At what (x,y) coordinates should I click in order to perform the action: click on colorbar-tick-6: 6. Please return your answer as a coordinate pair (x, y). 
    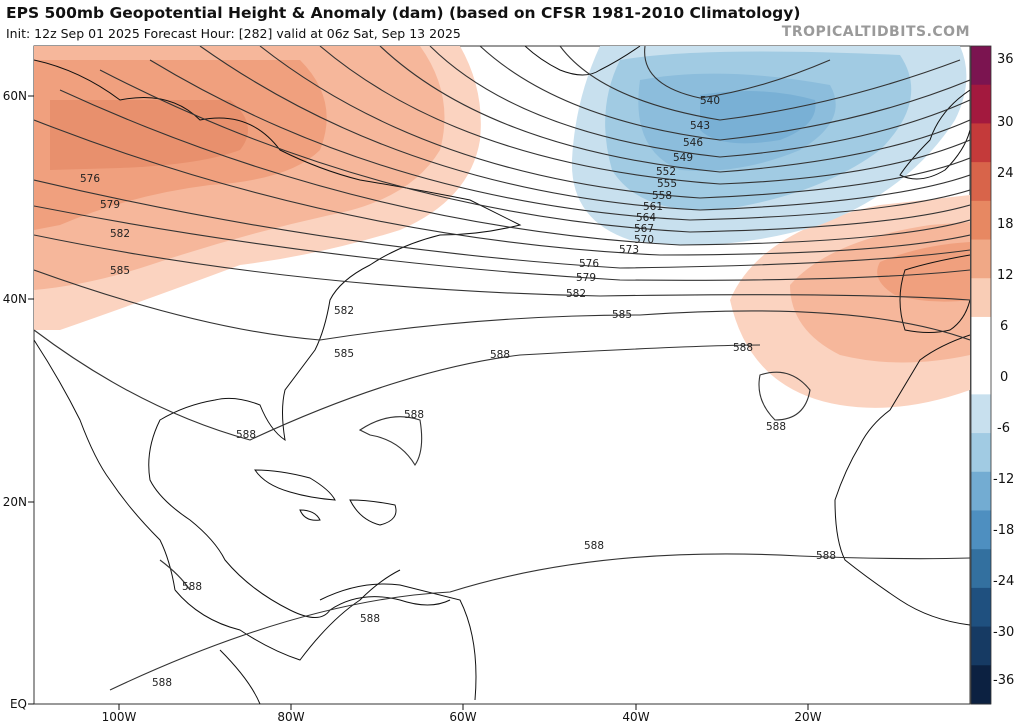
    Looking at the image, I should click on (1004, 326).